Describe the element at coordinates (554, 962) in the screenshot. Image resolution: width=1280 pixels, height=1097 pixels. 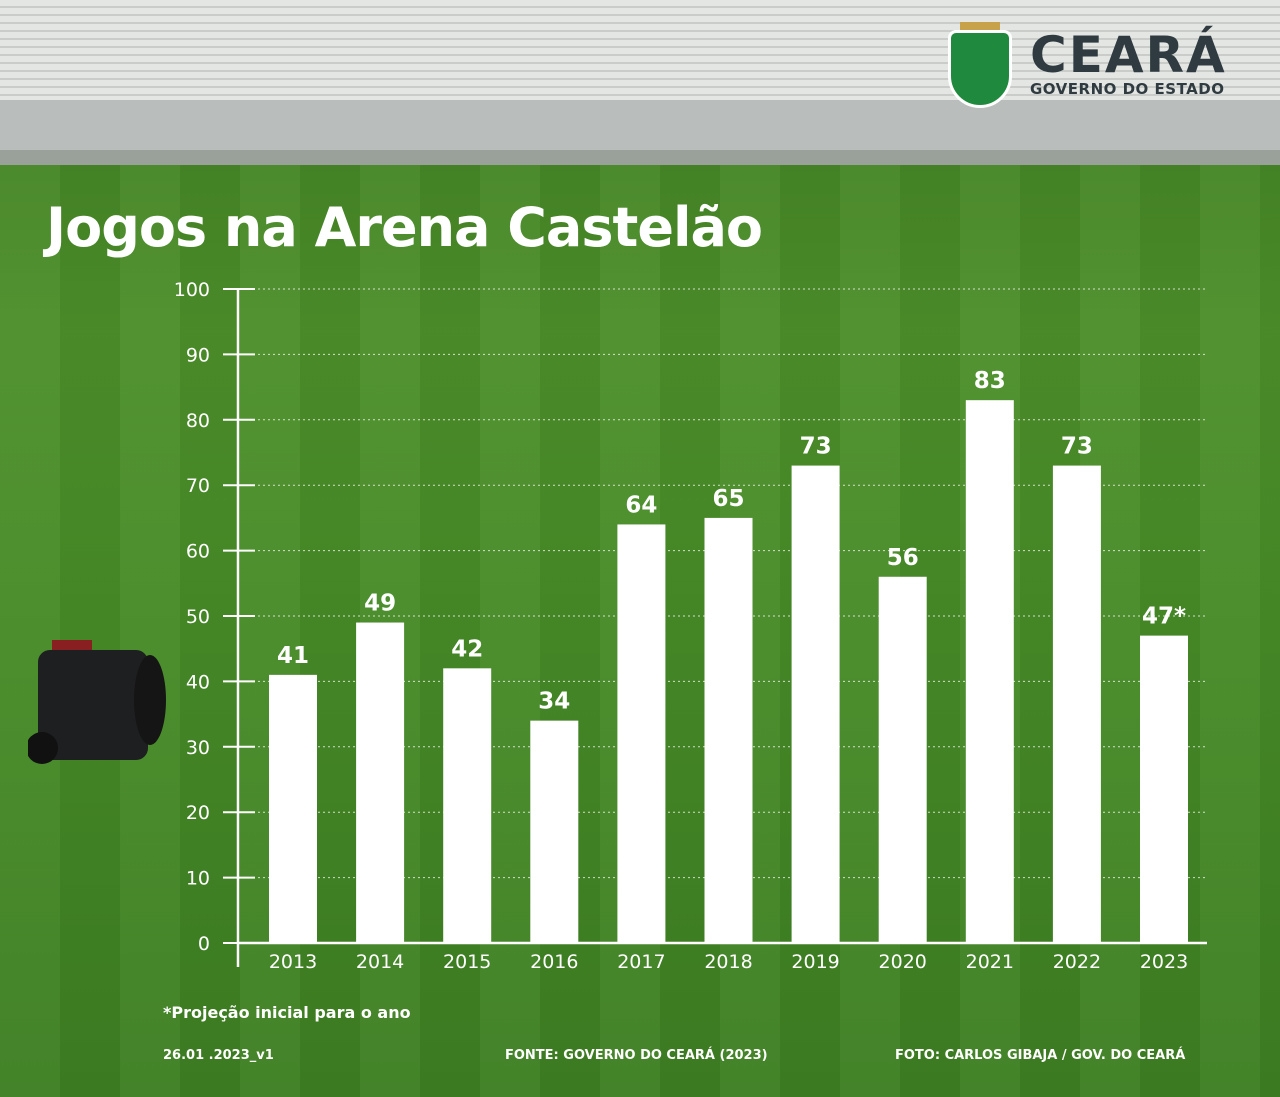
I see `x-tick-label: 2016` at that location.